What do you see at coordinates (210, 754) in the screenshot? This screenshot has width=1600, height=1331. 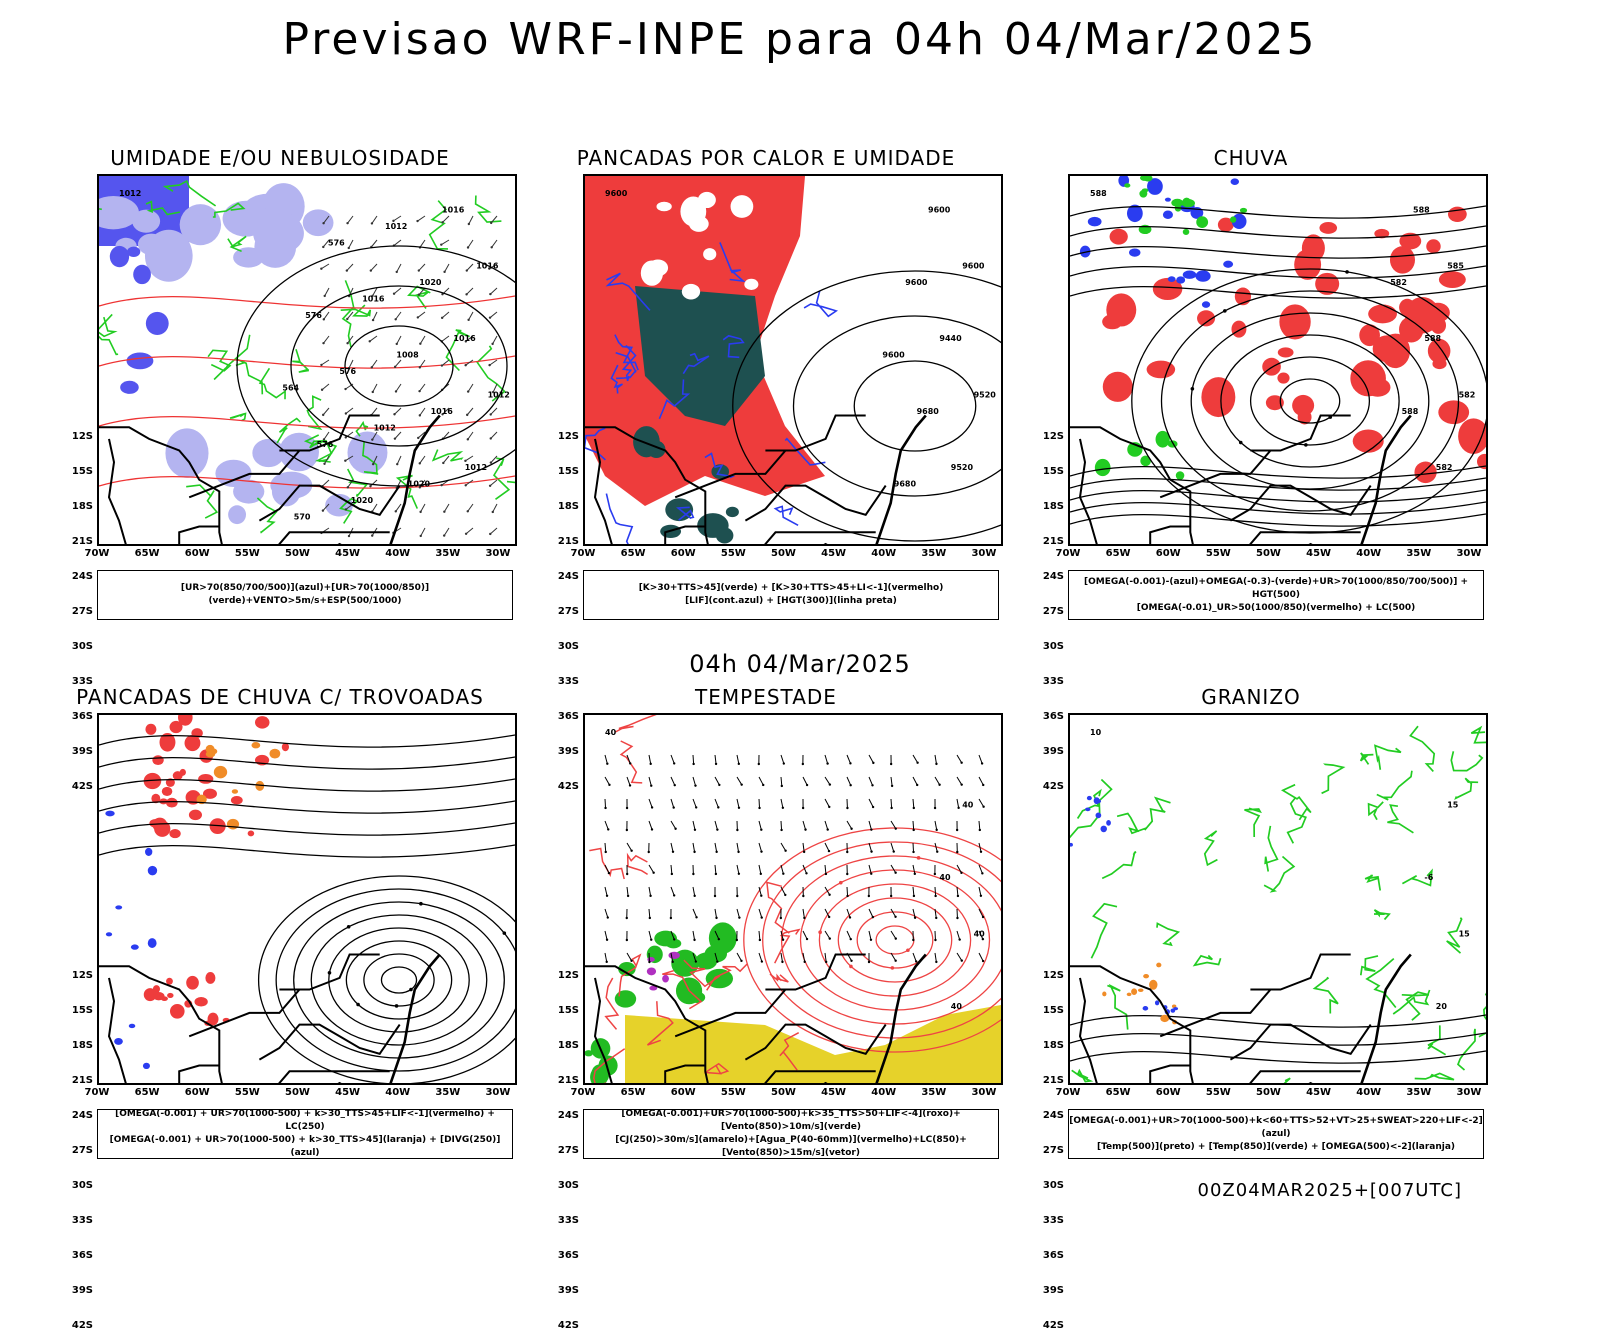 I see `storm-area-orange` at bounding box center [210, 754].